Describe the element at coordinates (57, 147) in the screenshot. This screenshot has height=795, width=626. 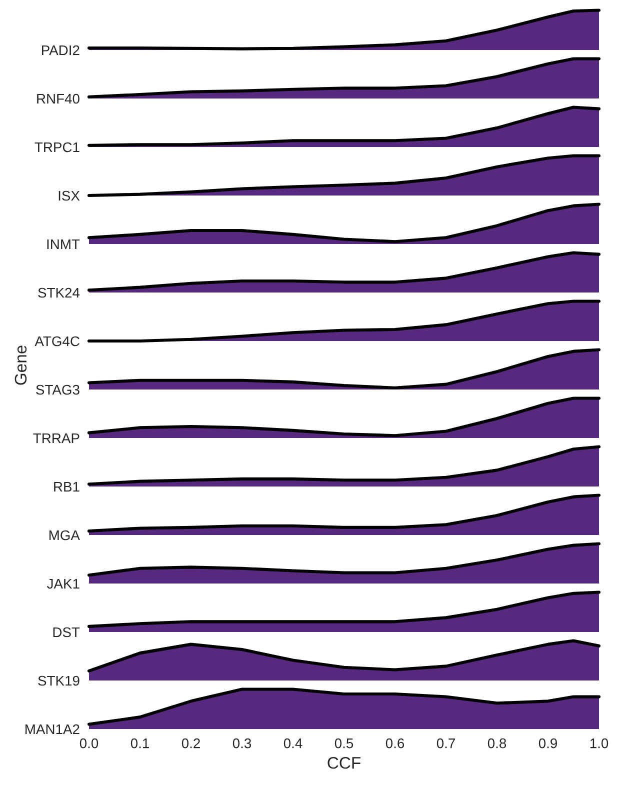
I see `series-label: TRPC1` at that location.